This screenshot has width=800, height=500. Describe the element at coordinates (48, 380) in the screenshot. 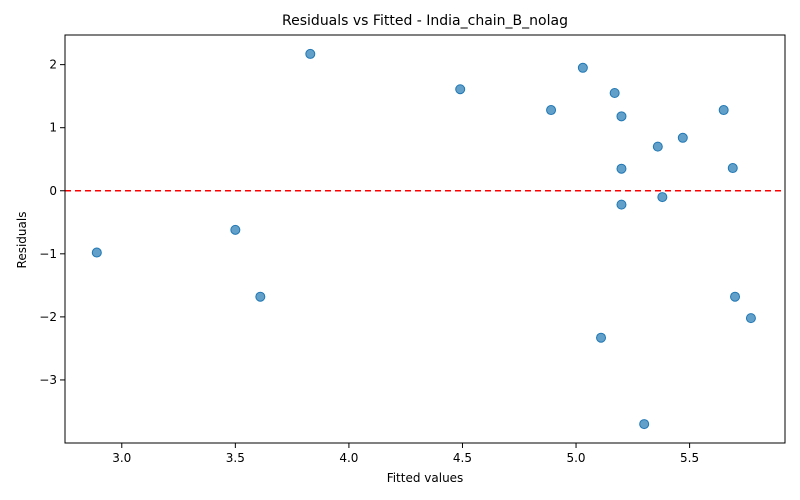

I see `y-tick-label: −3` at that location.